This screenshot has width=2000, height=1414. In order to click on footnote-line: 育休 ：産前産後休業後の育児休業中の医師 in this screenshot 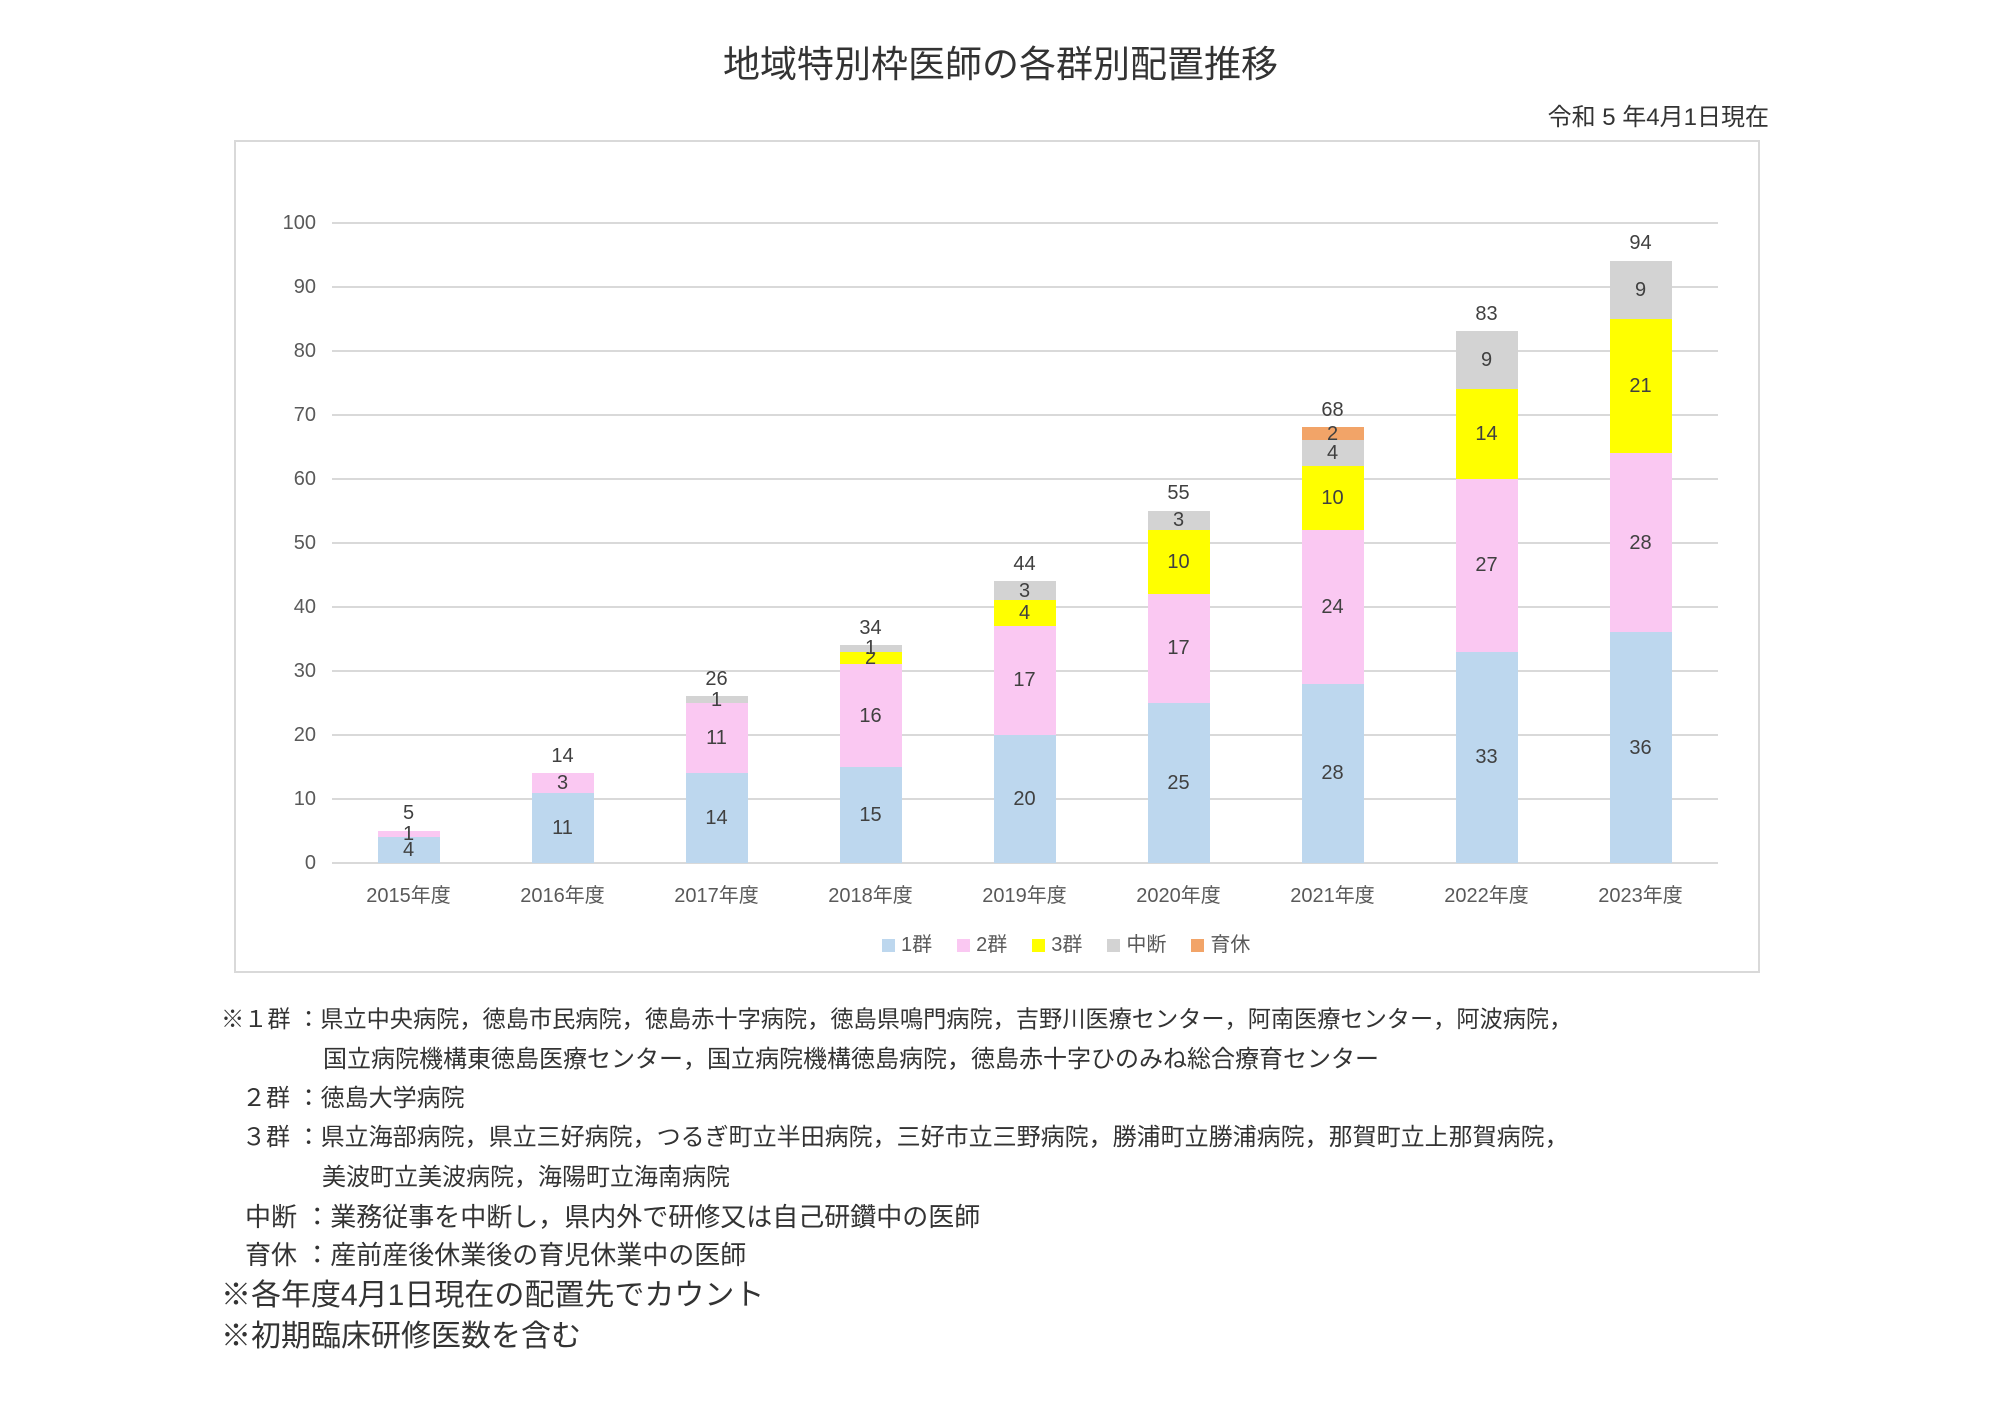, I will do `click(496, 1255)`.